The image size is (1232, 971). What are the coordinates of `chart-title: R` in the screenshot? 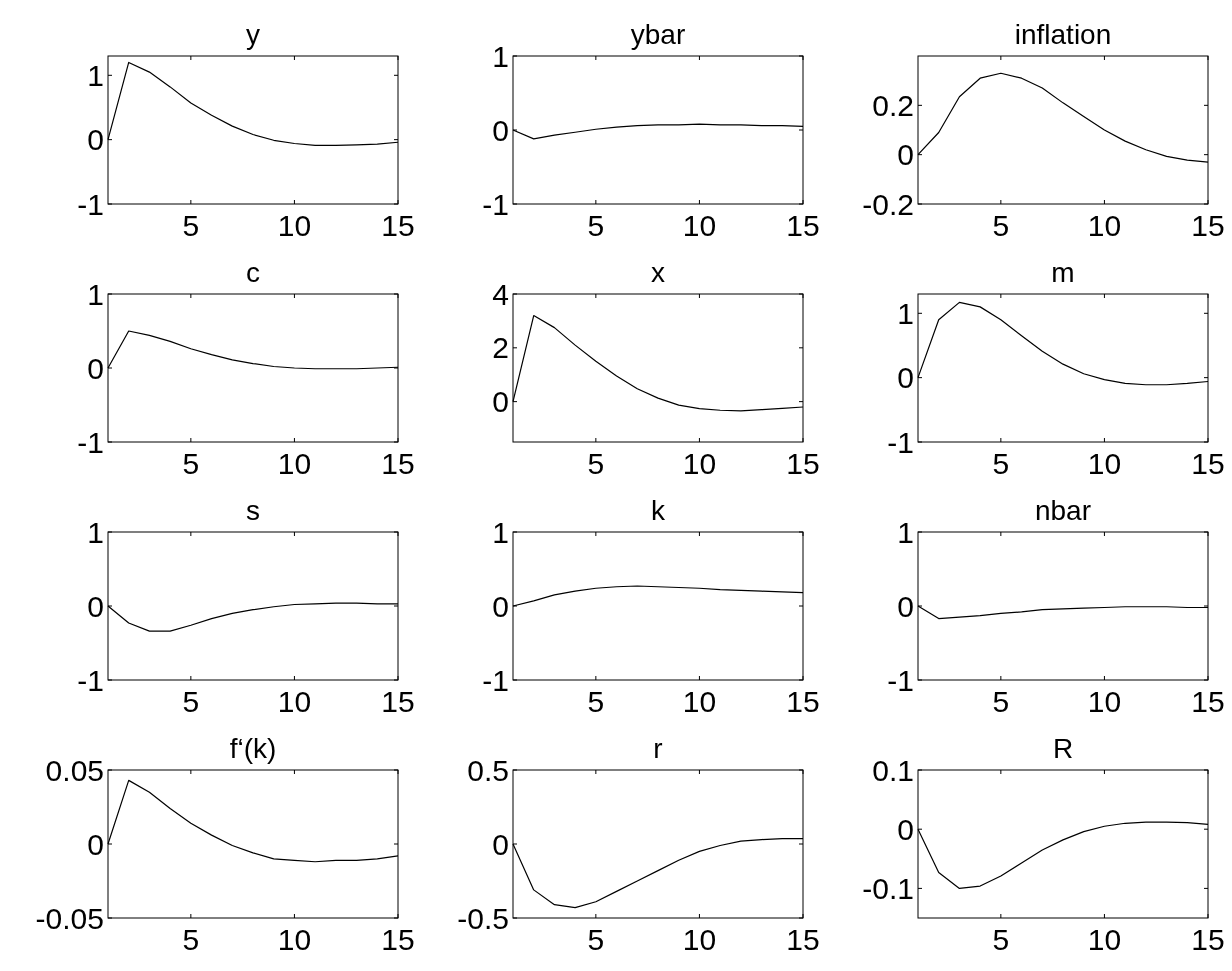 It's located at (1063, 748).